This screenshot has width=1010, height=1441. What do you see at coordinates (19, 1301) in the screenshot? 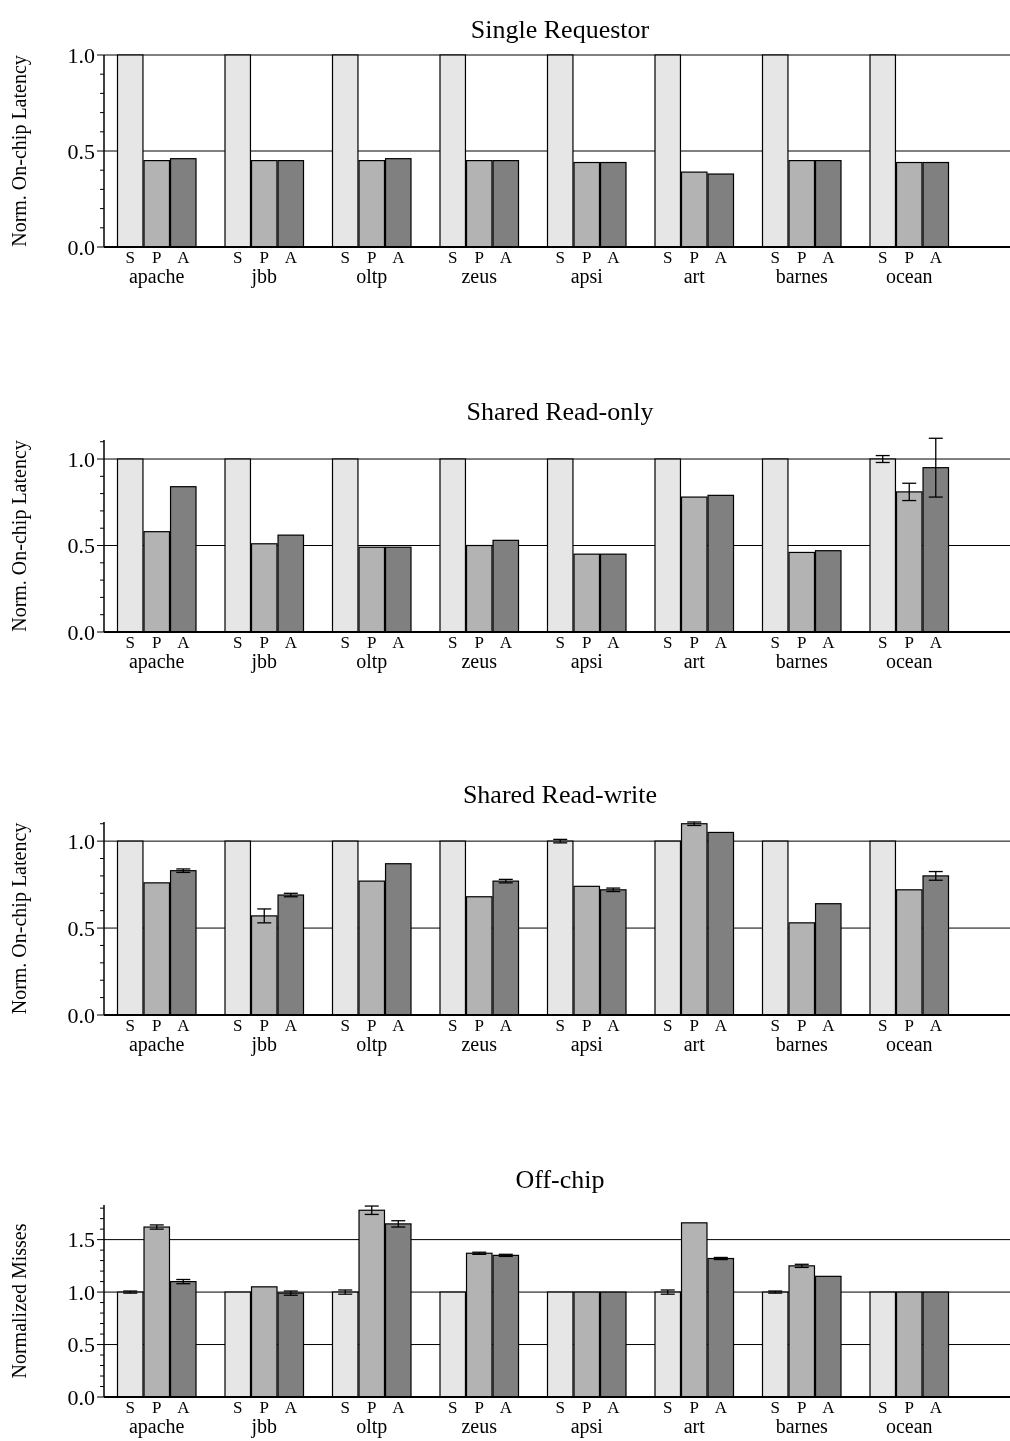
I see `y-axis-title: Normalized Misses` at bounding box center [19, 1301].